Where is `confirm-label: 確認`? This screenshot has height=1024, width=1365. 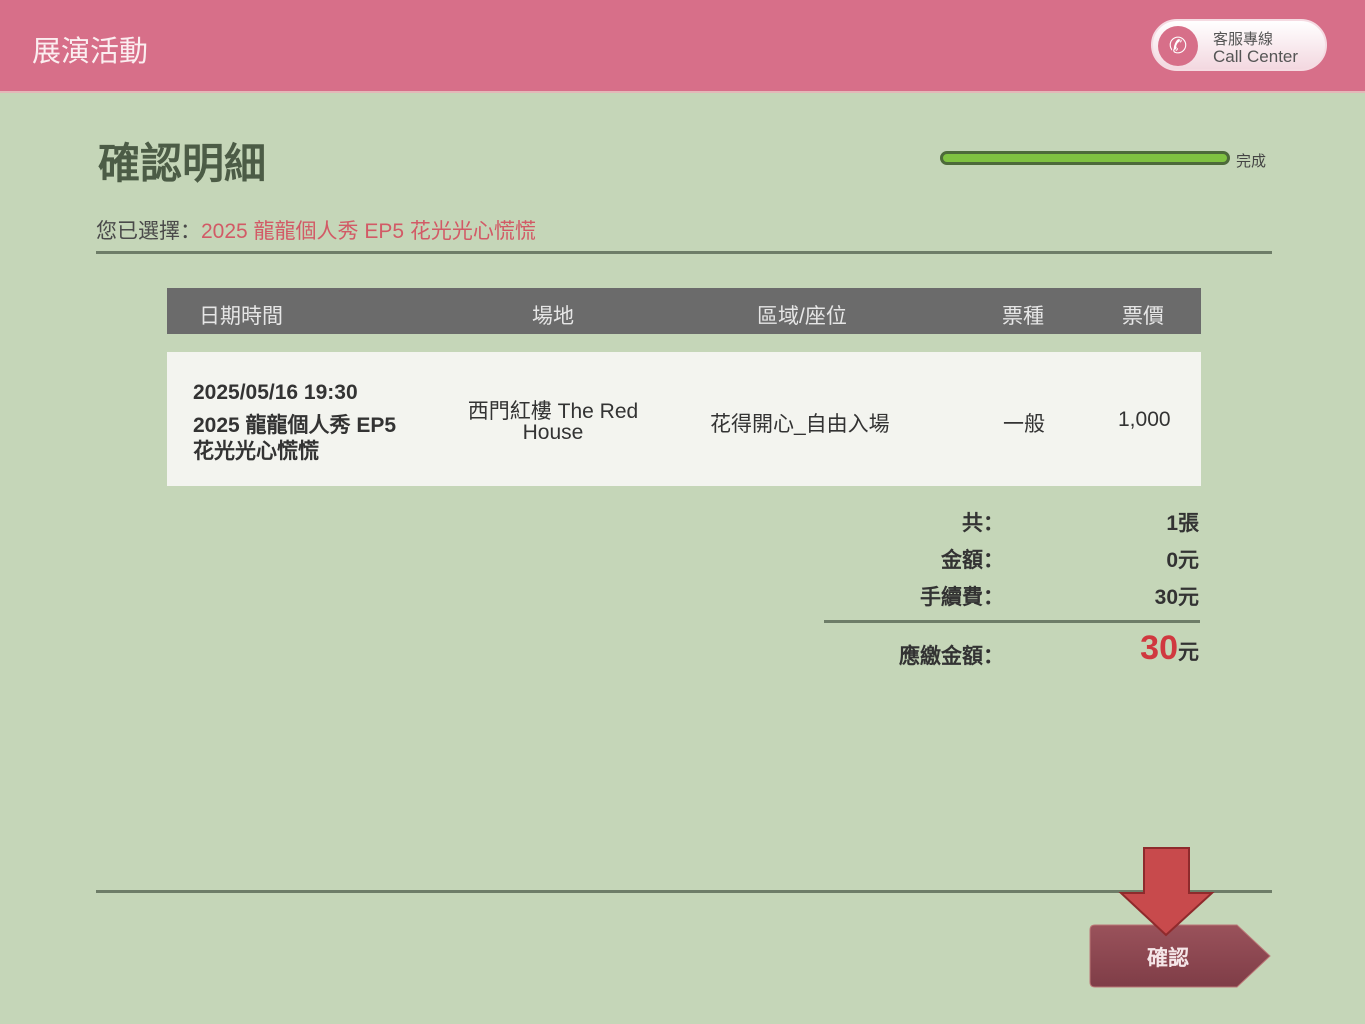
confirm-label: 確認 is located at coordinates (1168, 958).